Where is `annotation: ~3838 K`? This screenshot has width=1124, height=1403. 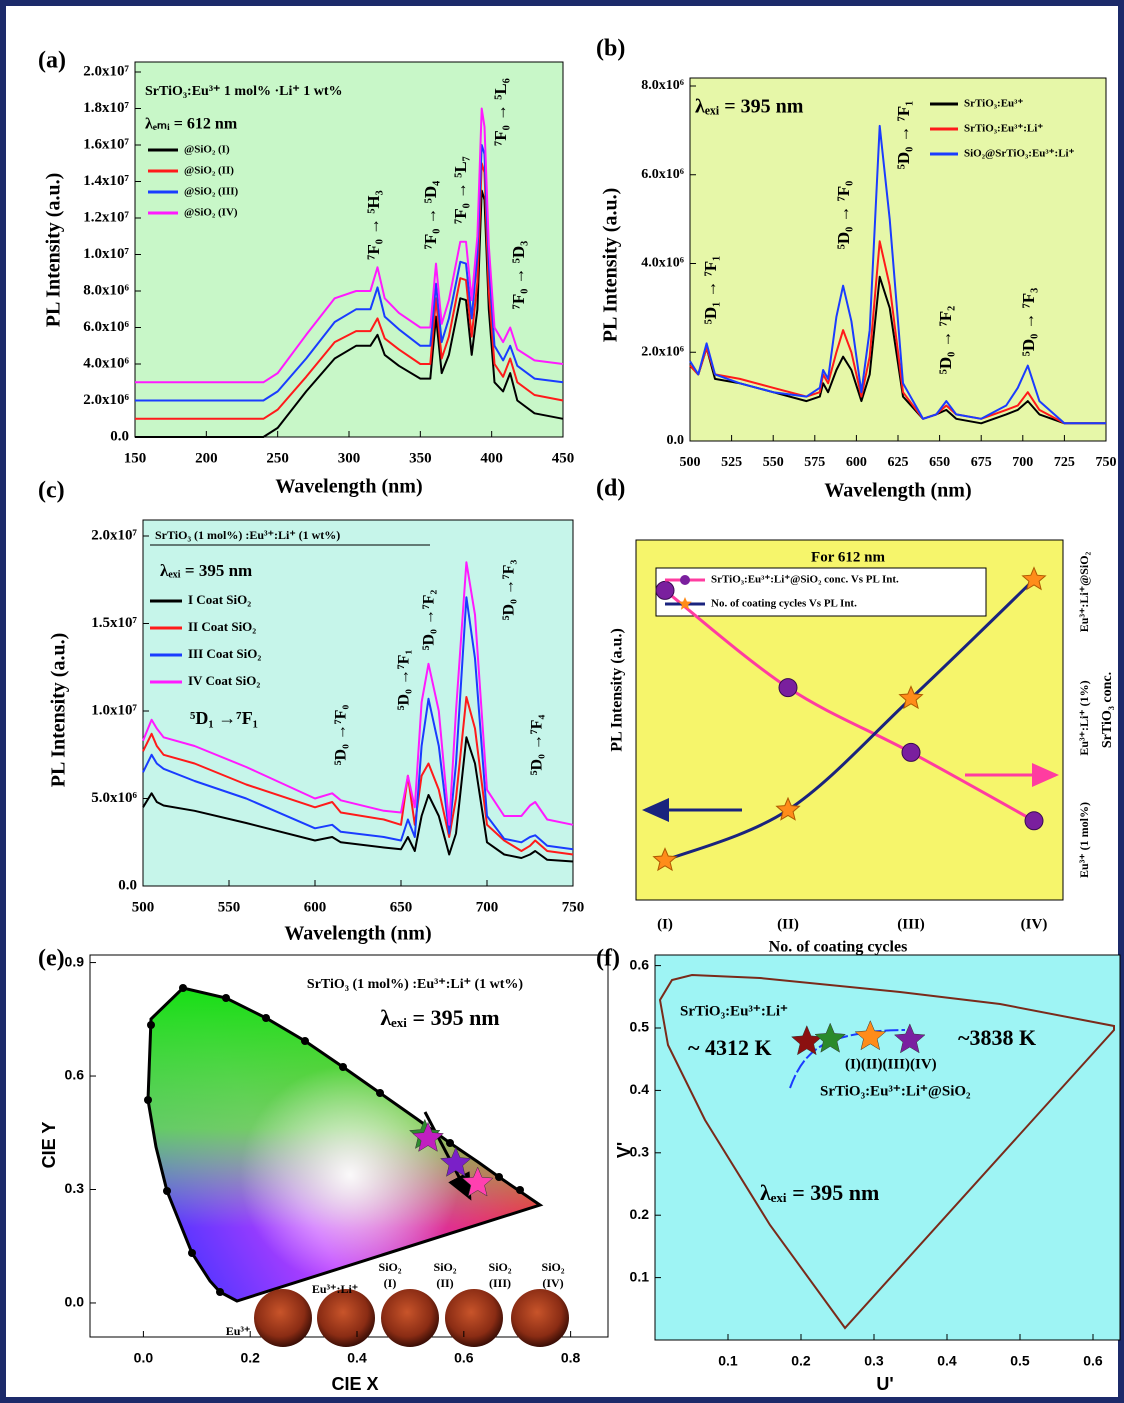
annotation: ~3838 K is located at coordinates (997, 1037).